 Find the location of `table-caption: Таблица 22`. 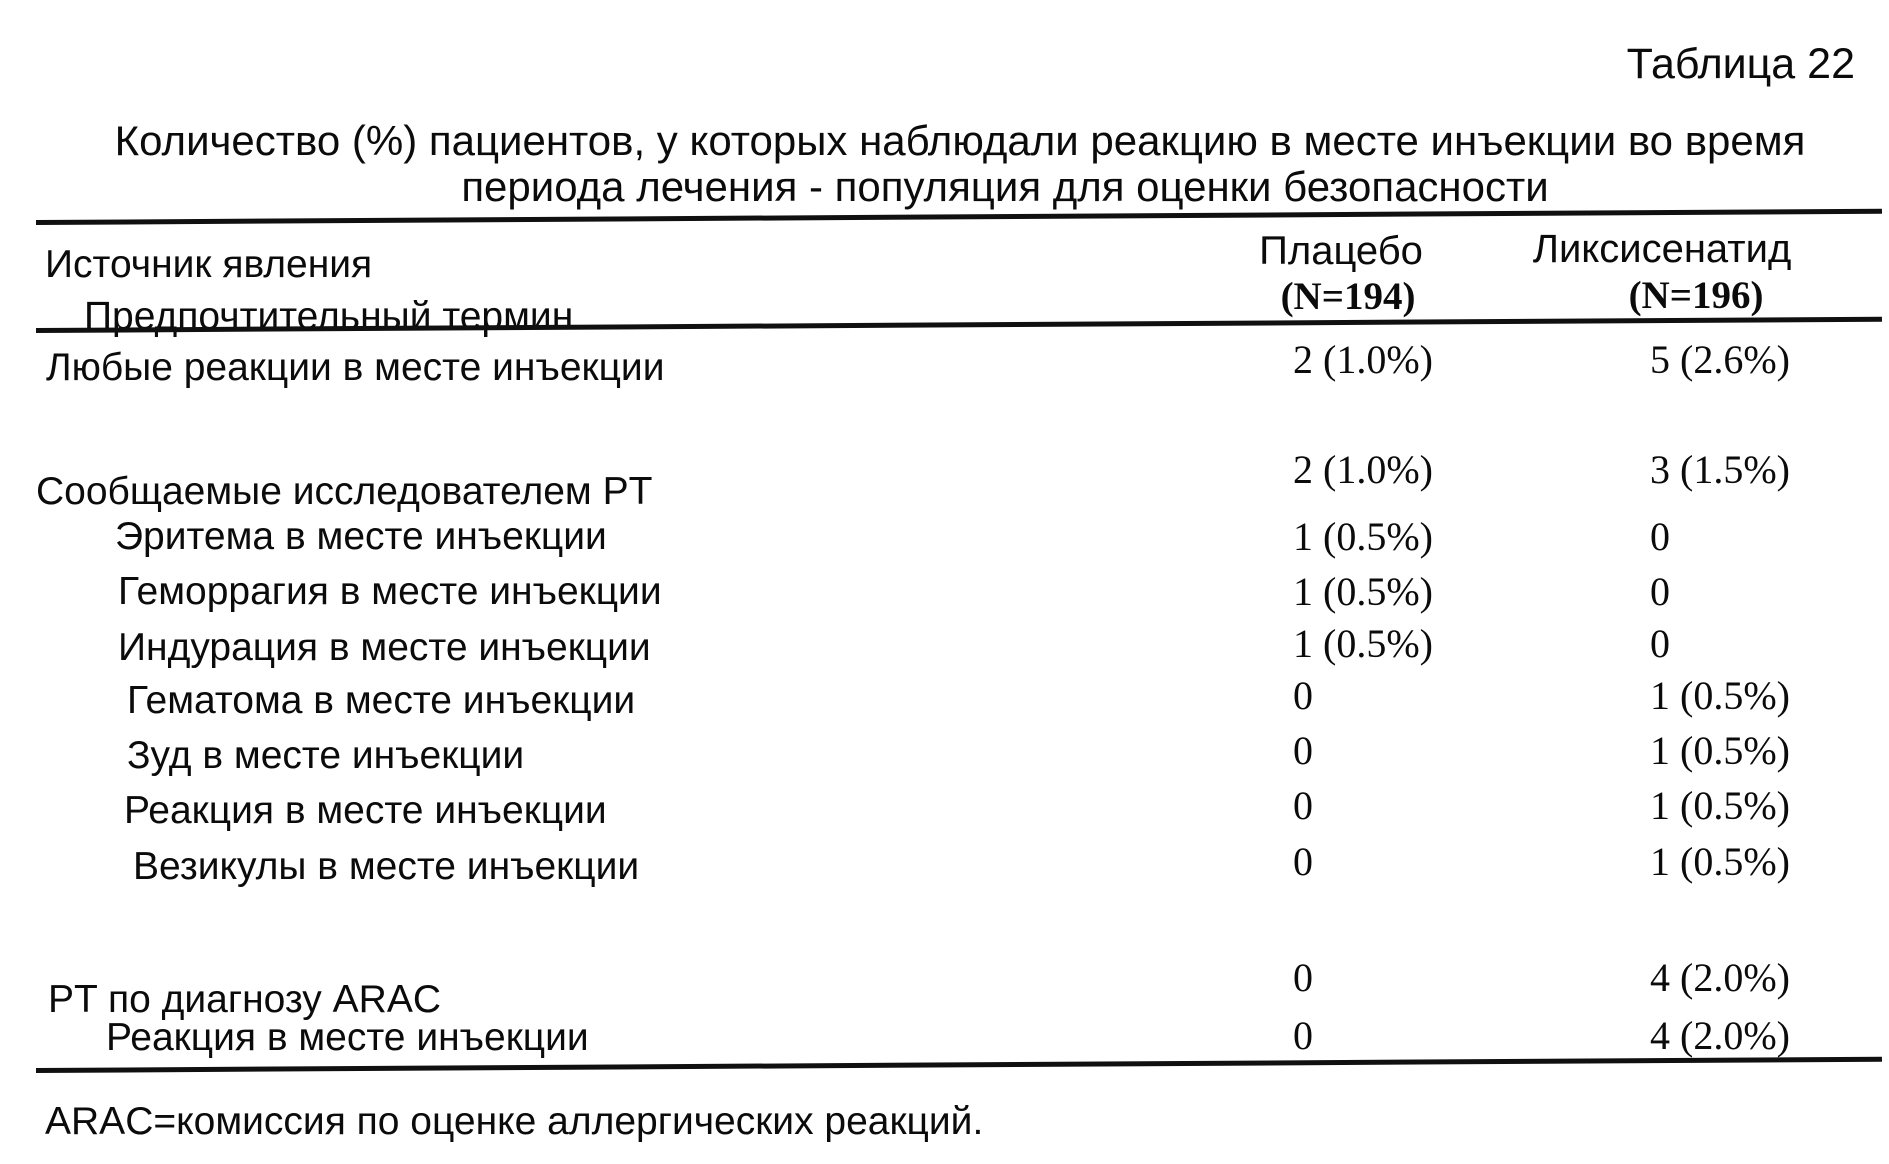

table-caption: Таблица 22 is located at coordinates (1740, 64).